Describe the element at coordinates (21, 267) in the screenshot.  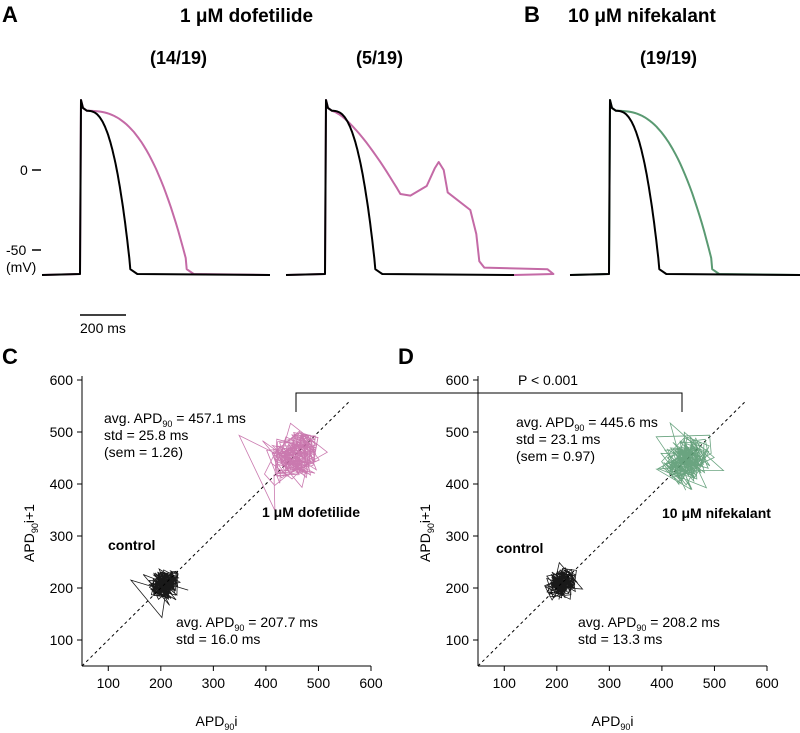
I see `voltage-unit-label: (mV)` at that location.